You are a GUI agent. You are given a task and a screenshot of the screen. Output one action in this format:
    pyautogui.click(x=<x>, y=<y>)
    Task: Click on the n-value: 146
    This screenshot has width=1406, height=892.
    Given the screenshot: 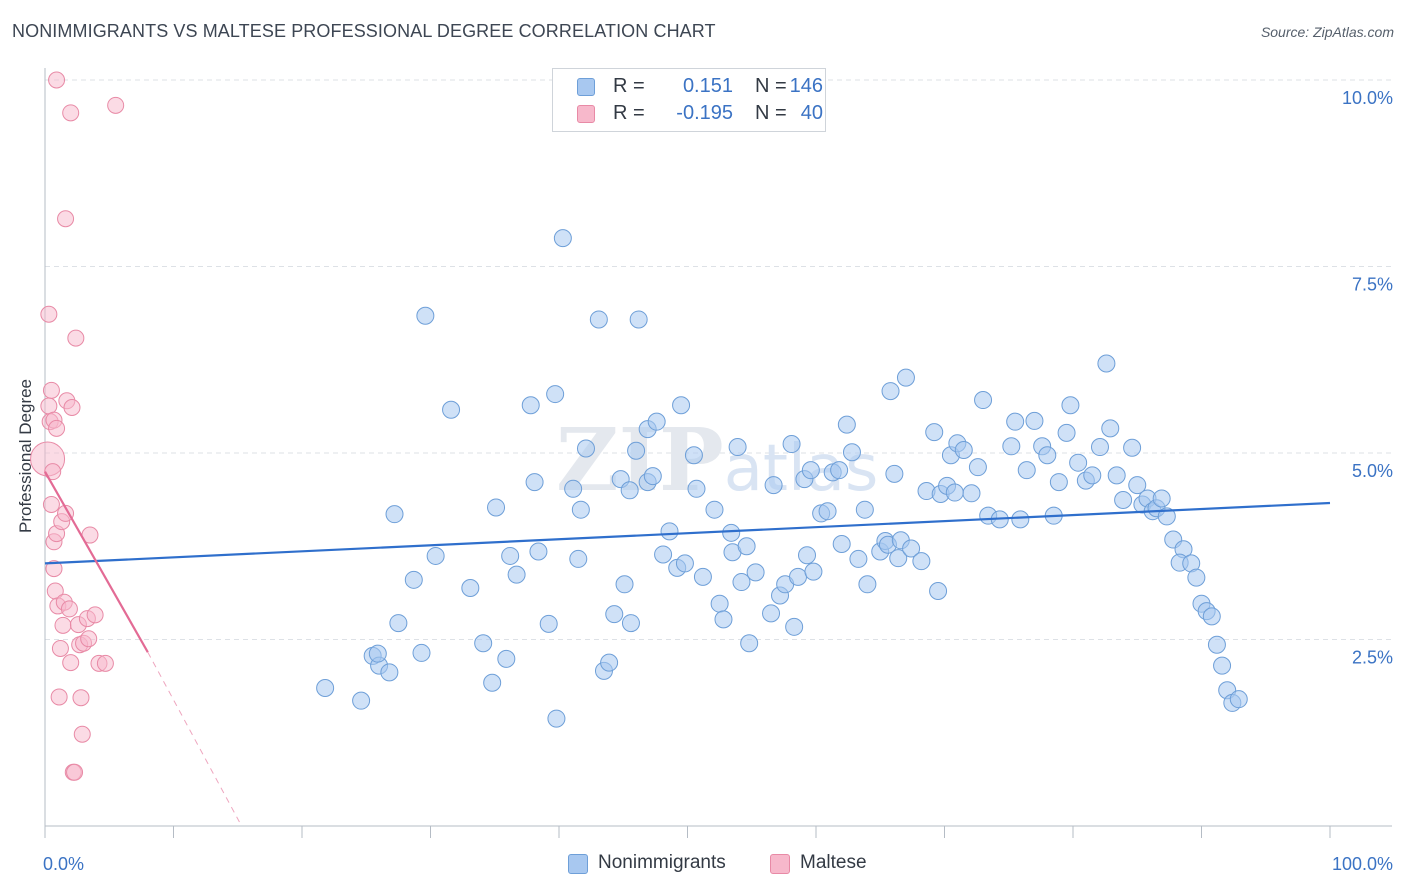 What is the action you would take?
    pyautogui.click(x=806, y=86)
    